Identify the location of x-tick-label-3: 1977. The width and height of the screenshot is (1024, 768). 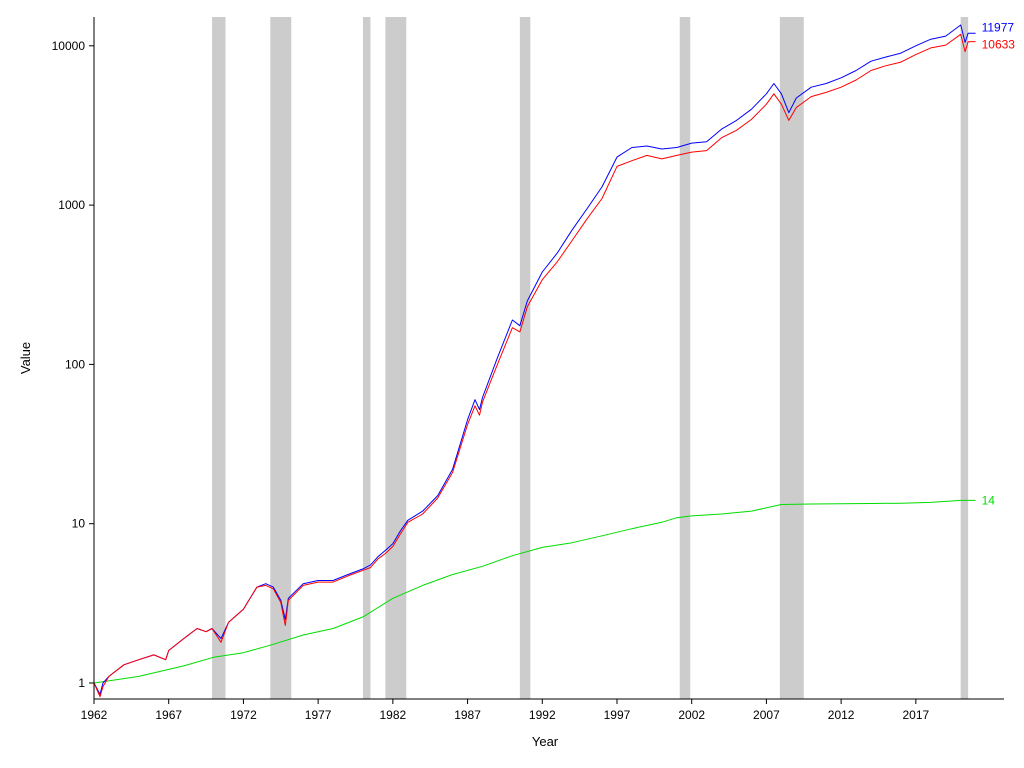
(318, 715).